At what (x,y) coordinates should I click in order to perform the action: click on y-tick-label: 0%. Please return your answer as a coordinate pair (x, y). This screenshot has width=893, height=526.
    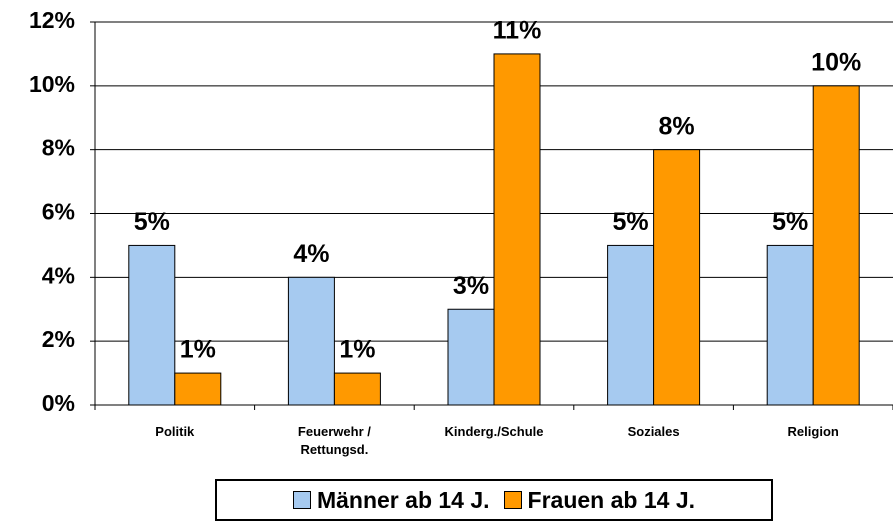
    Looking at the image, I should click on (58, 403).